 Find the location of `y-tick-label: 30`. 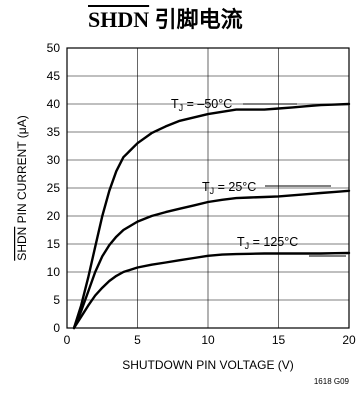

y-tick-label: 30 is located at coordinates (54, 160).